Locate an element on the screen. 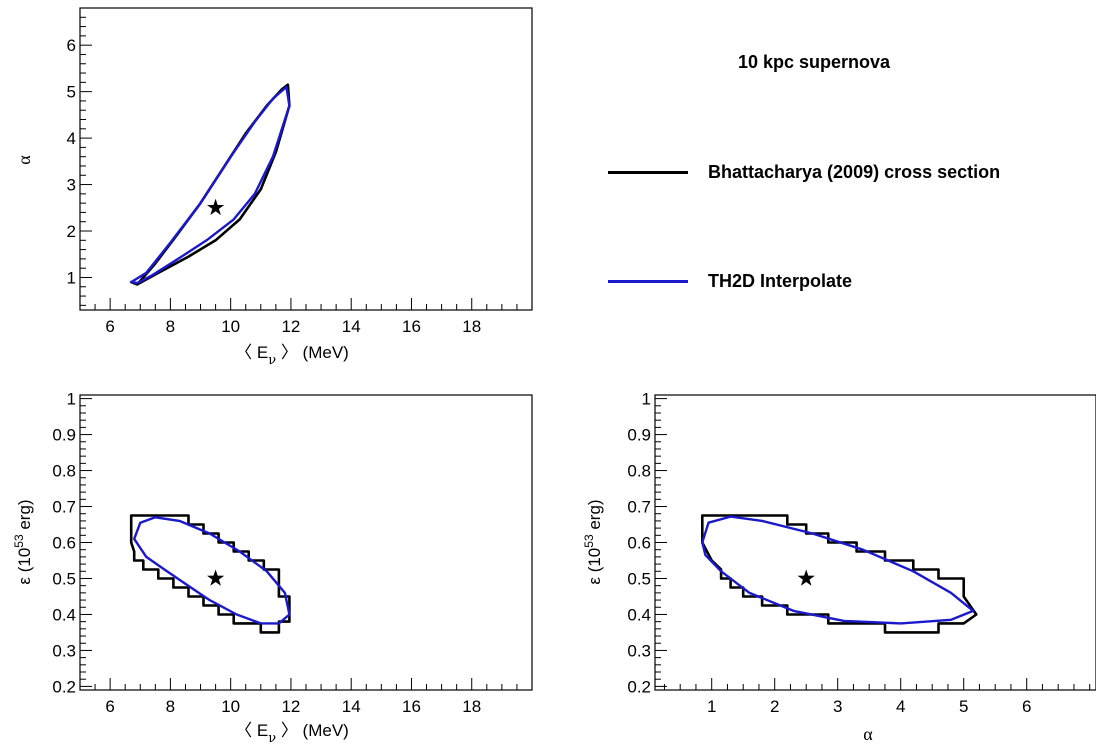  y-tick-label: 2 is located at coordinates (71, 231).